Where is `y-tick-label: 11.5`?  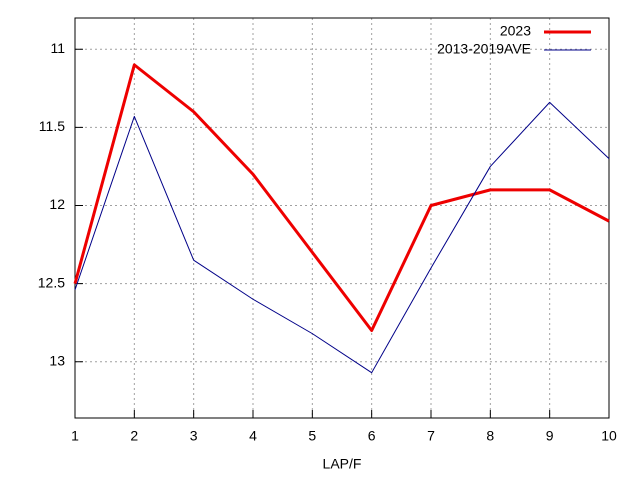 y-tick-label: 11.5 is located at coordinates (52, 126).